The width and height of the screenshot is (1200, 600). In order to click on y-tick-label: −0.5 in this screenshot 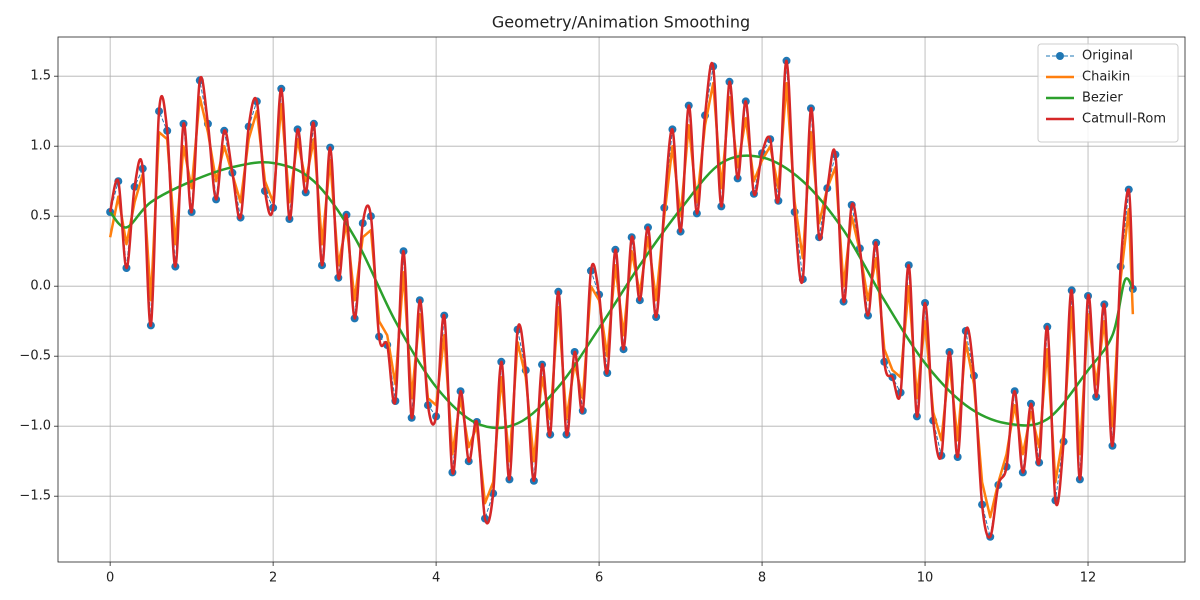, I will do `click(35, 356)`.